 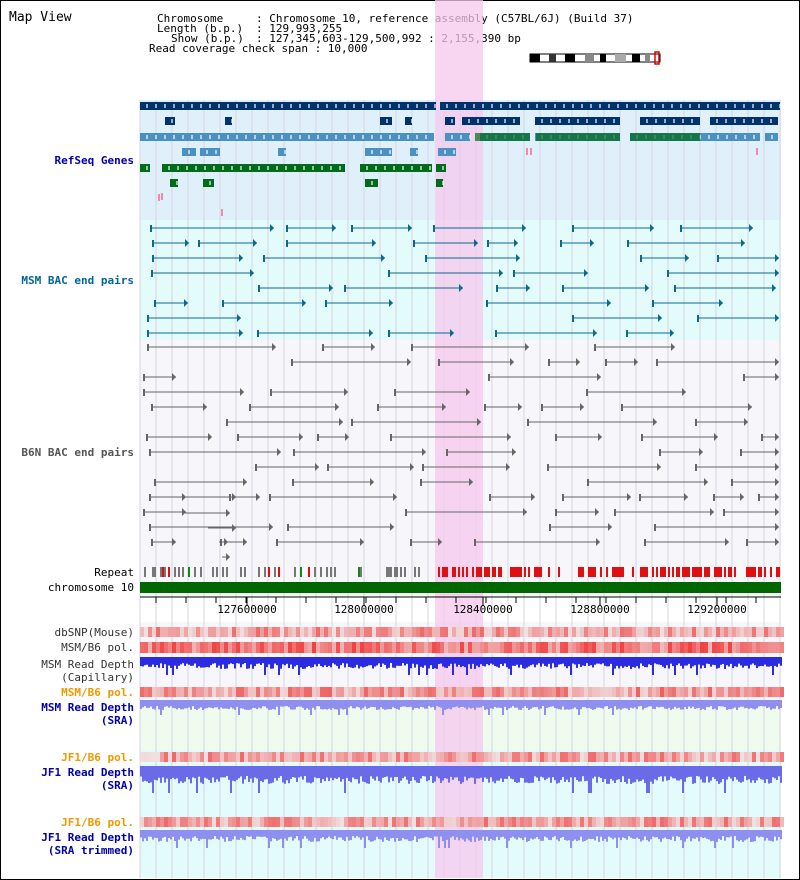 I want to click on refseq-genes-track, so click(x=460, y=159).